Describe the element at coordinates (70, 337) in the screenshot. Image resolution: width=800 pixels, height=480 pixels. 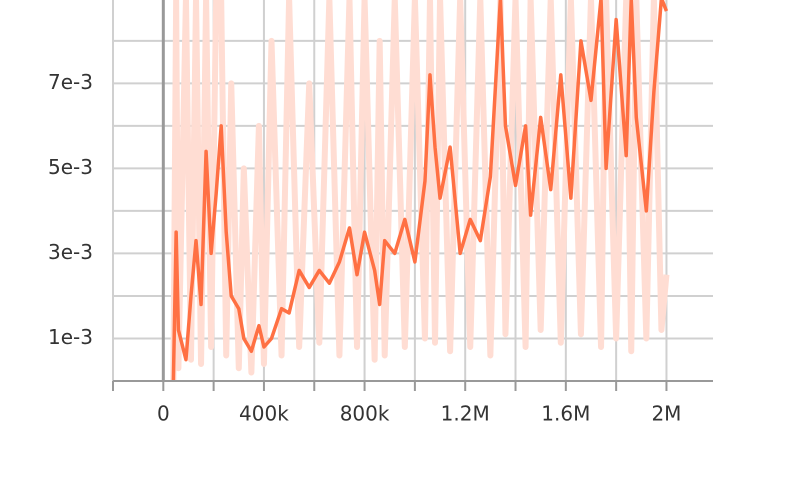
I see `y-tick-label: 1e-3` at that location.